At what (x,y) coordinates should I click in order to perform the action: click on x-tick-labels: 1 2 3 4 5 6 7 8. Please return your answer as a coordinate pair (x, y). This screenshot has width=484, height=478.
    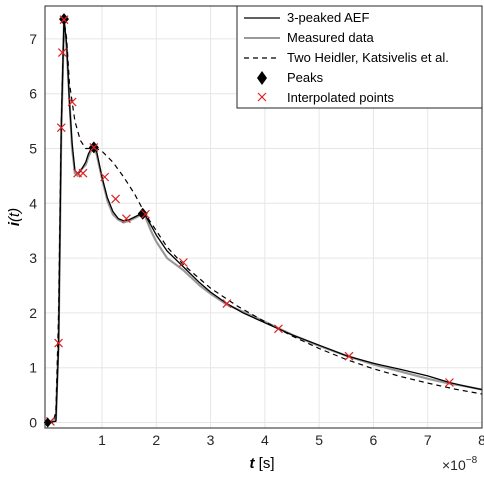
    Looking at the image, I should click on (291, 440).